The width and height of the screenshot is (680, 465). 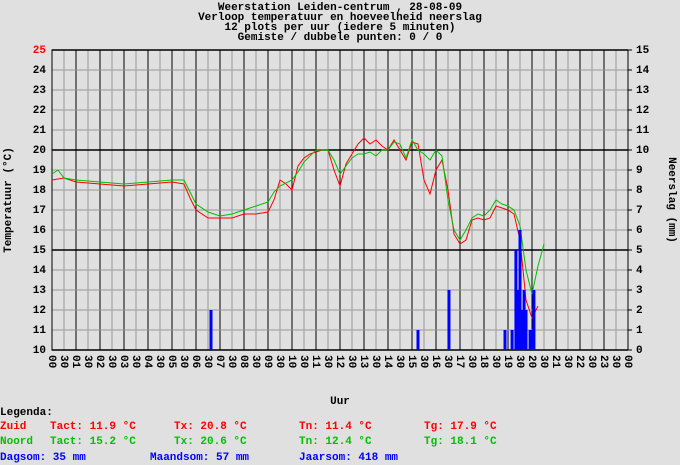 What do you see at coordinates (639, 271) in the screenshot?
I see `y2-tick-label: 4` at bounding box center [639, 271].